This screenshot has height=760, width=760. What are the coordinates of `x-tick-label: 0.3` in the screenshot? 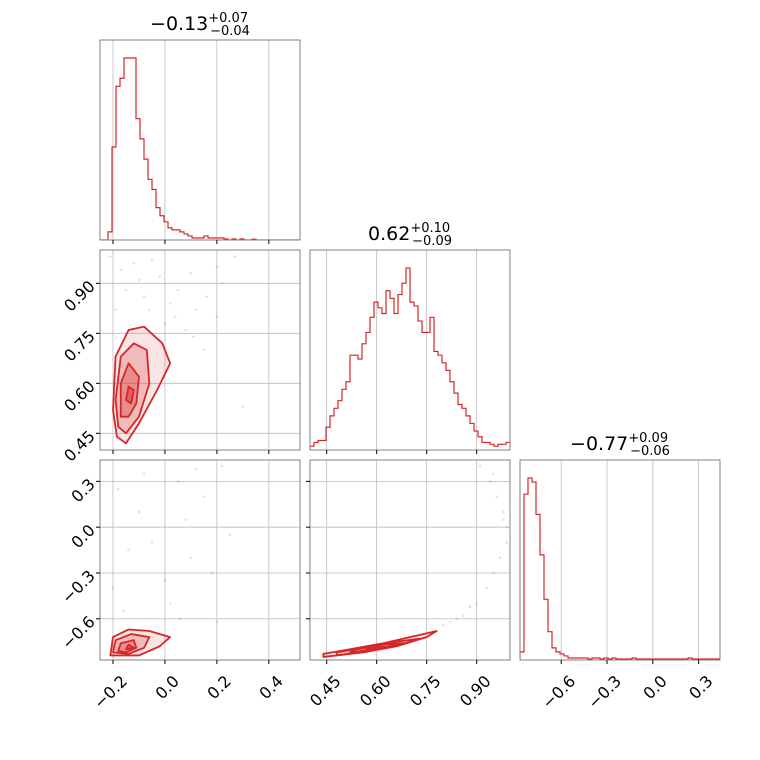 It's located at (700, 687).